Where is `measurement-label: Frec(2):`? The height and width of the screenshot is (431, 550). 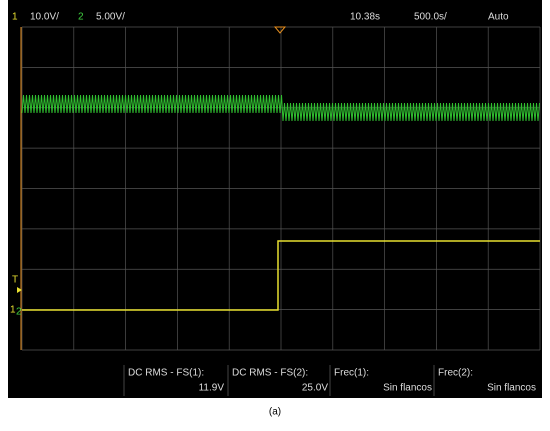
measurement-label: Frec(2): is located at coordinates (455, 373).